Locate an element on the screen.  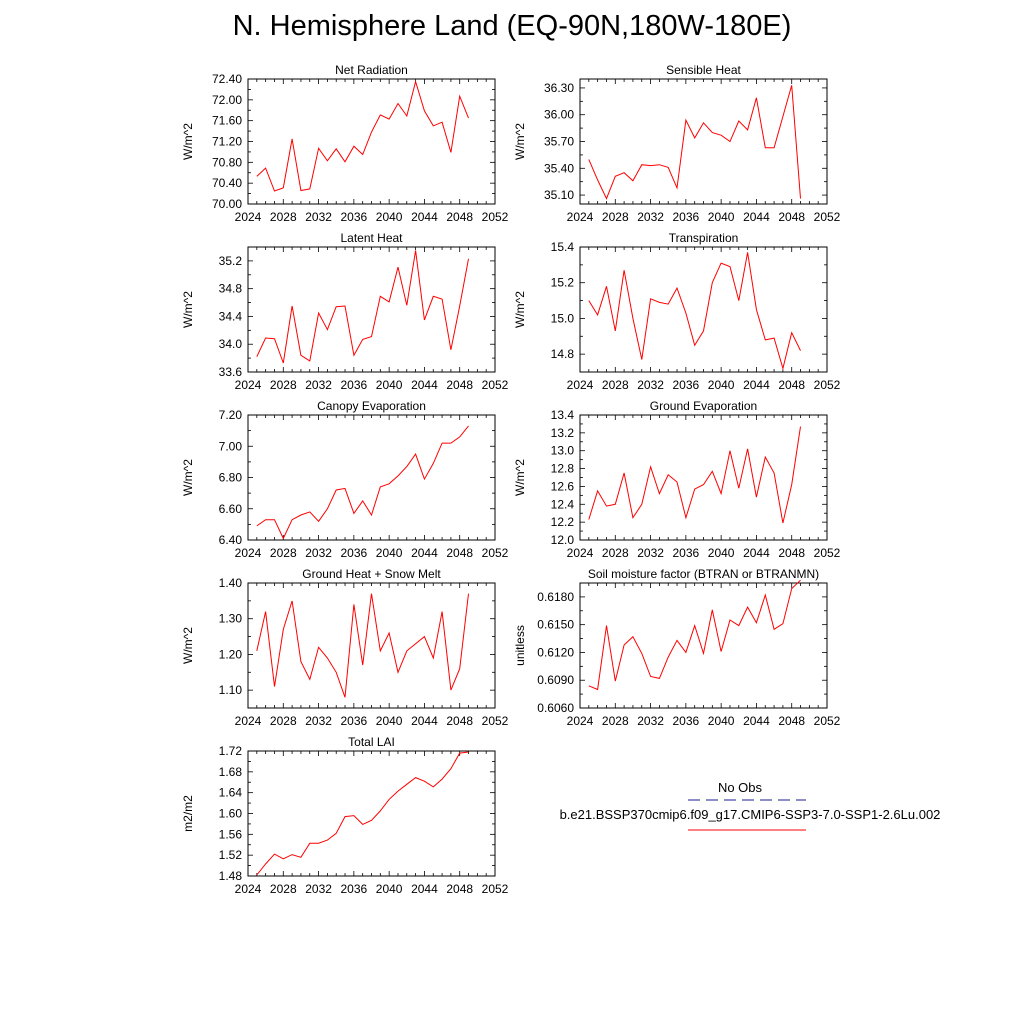
panel-title: Latent Heat is located at coordinates (371, 238).